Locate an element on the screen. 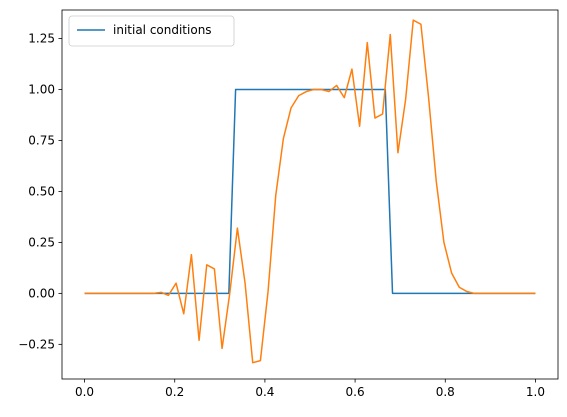  y-tick-label: 1.25 is located at coordinates (41, 39).